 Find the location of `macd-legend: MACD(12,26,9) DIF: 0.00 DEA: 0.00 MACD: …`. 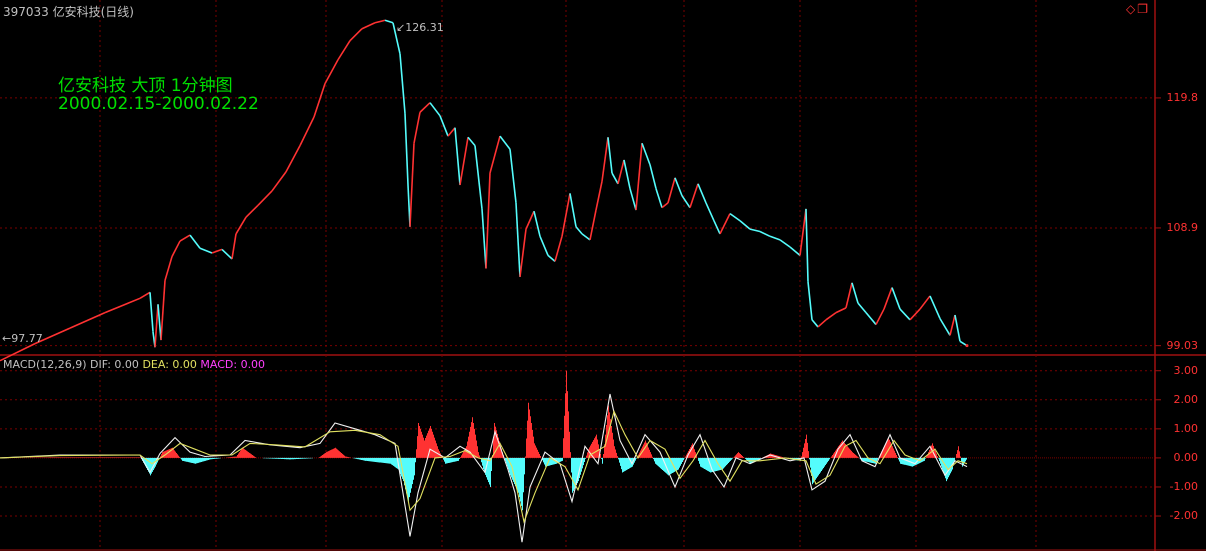

macd-legend: MACD(12,26,9) DIF: 0.00 DEA: 0.00 MACD: … is located at coordinates (134, 364).